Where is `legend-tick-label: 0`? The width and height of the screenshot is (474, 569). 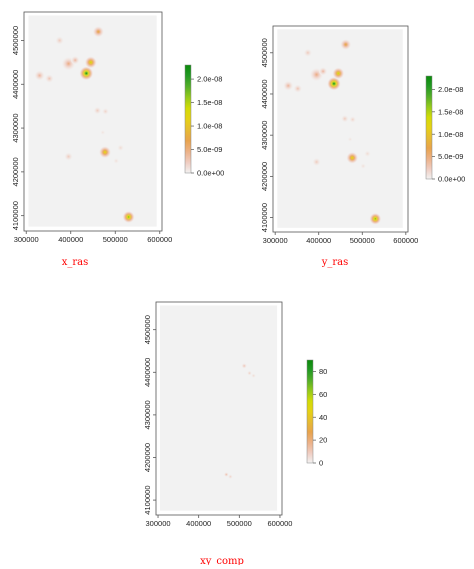 legend-tick-label: 0 is located at coordinates (321, 463).